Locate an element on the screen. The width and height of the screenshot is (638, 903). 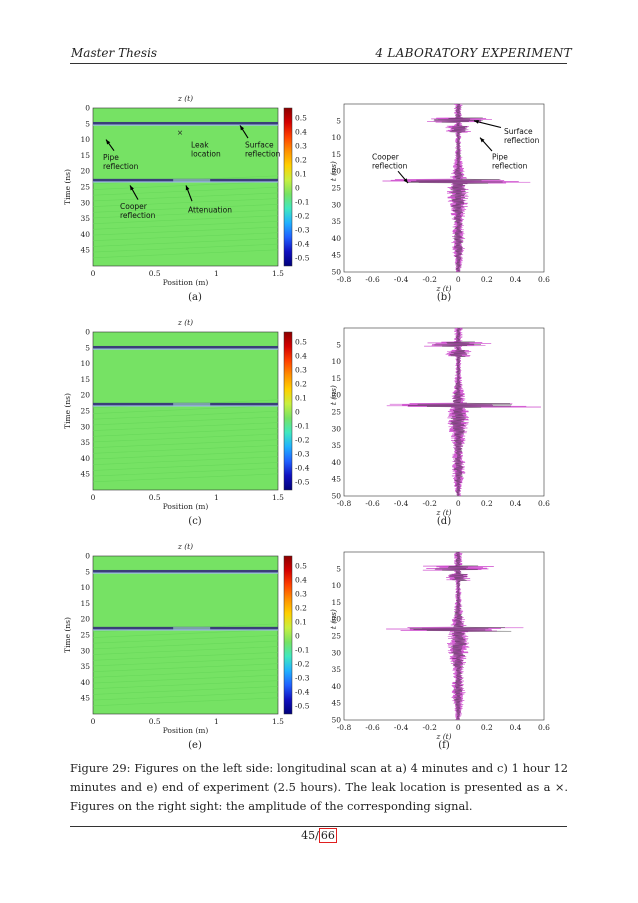
colorbar-tick-label: 0.4 is located at coordinates (301, 356).